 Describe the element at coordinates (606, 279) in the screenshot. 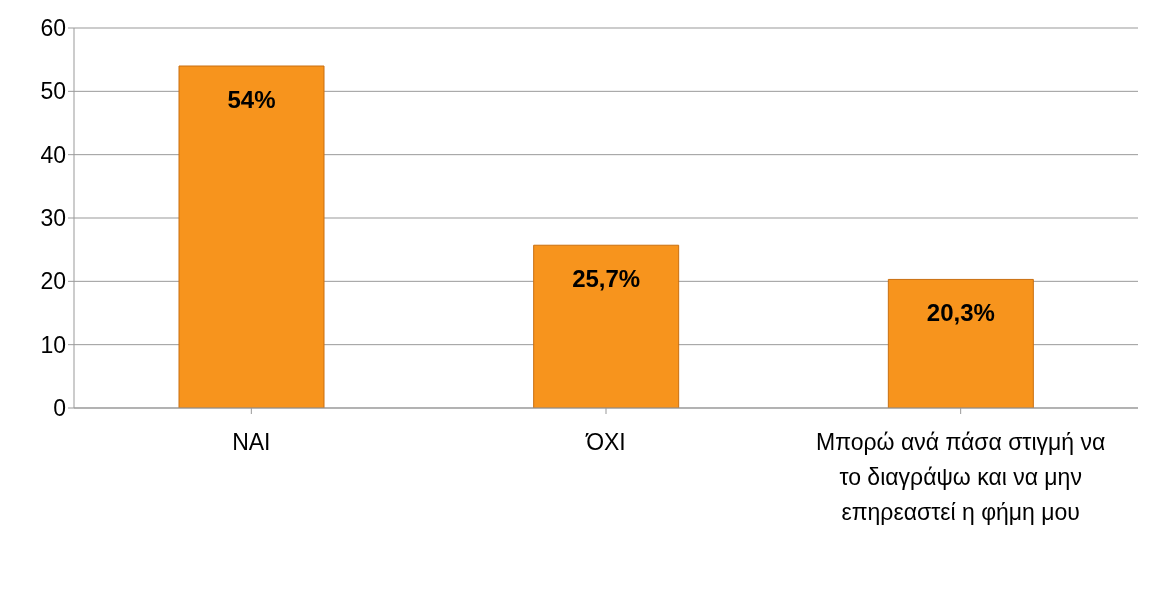

I see `data-label: 25,7%` at that location.